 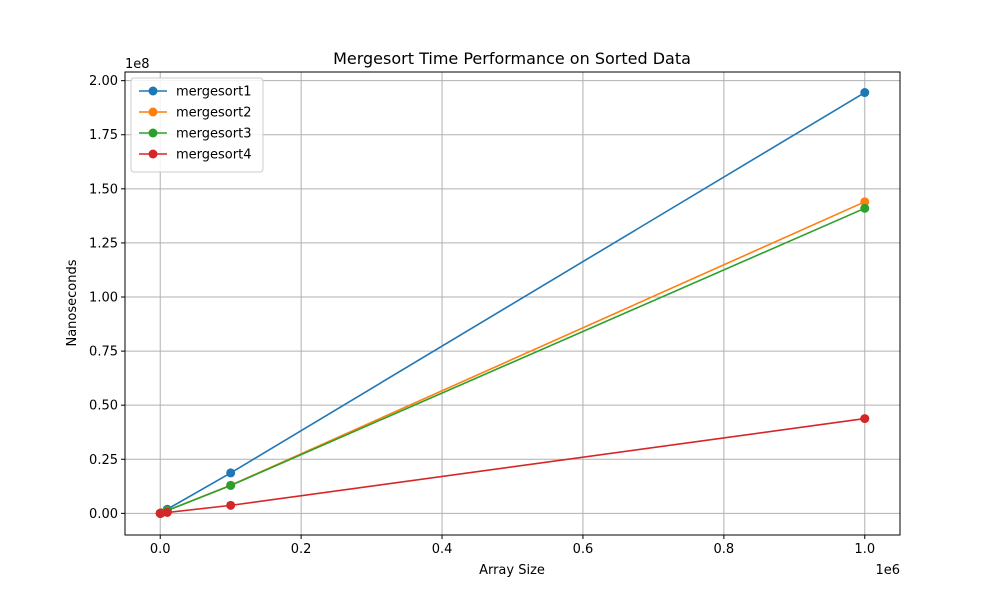 I want to click on y-tick-label: 1.75, so click(x=103, y=135).